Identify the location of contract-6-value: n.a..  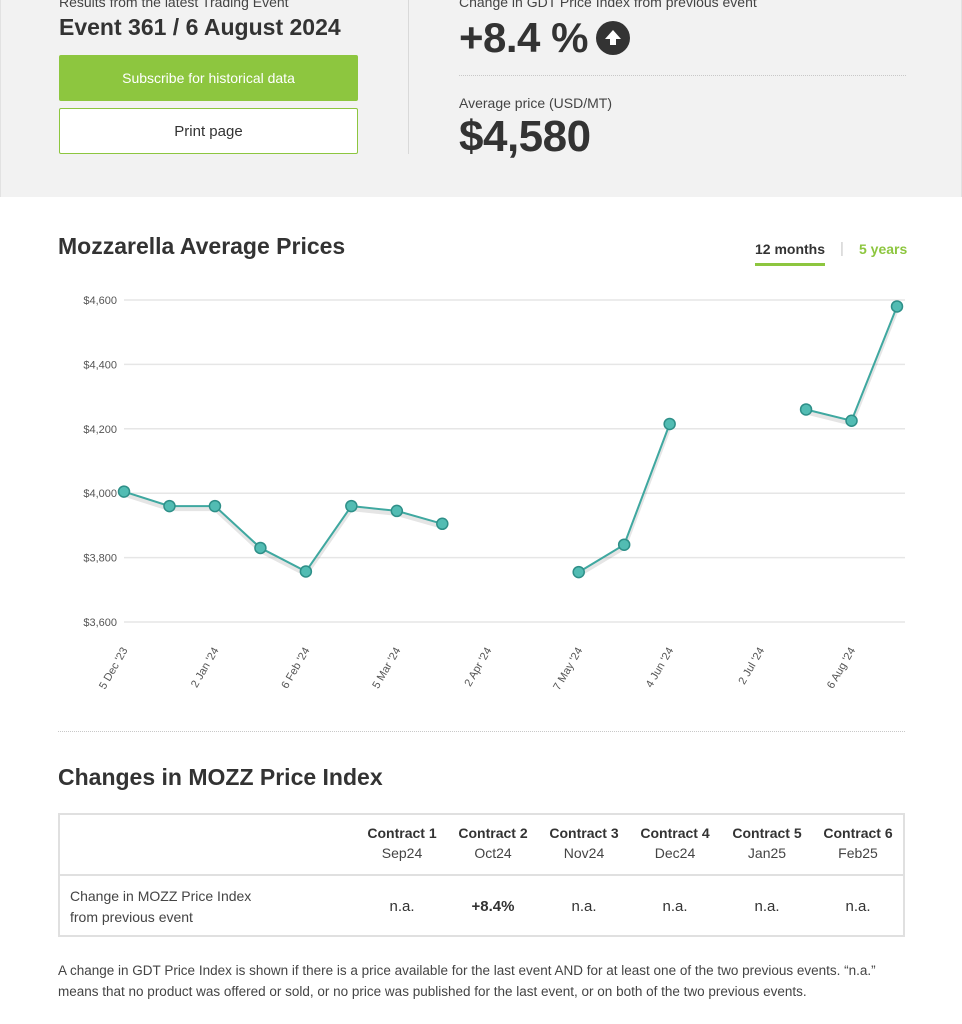
(858, 906).